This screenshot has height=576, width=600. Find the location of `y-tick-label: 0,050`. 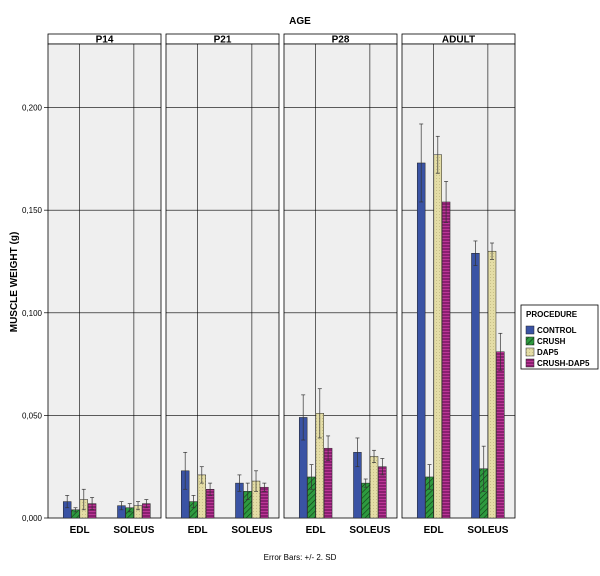

y-tick-label: 0,050 is located at coordinates (32, 415).